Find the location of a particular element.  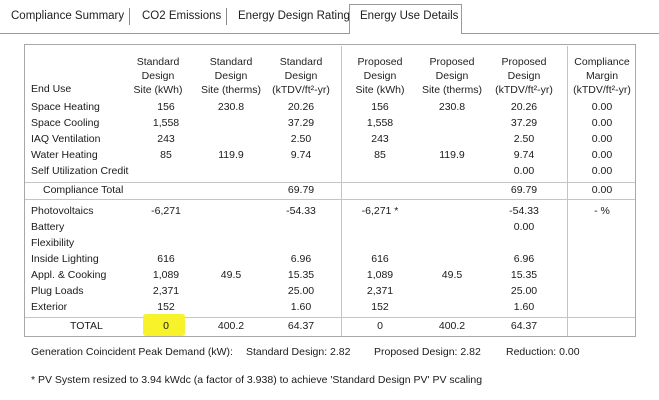

row-inside-lighting-prop-site-kwh: 616 is located at coordinates (380, 259).